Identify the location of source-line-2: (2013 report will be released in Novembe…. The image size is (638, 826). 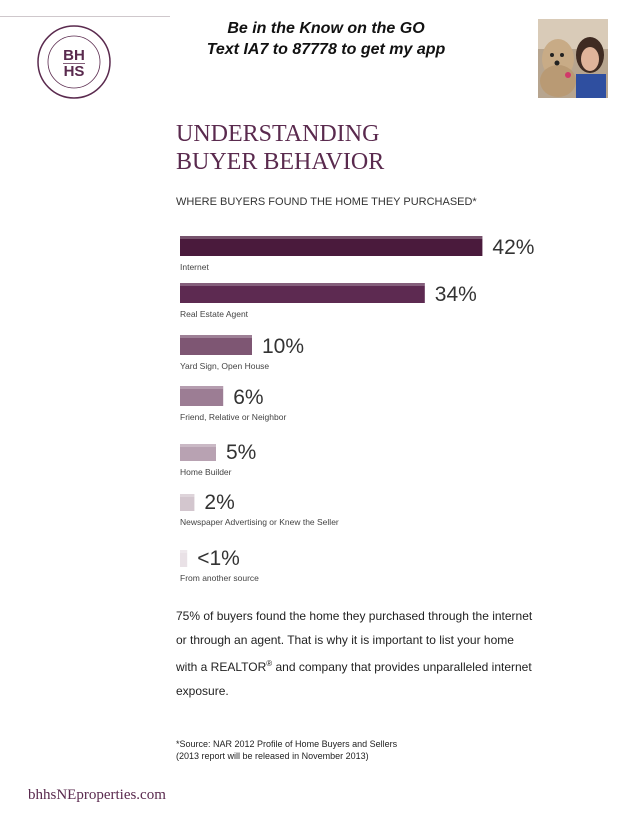
(272, 756).